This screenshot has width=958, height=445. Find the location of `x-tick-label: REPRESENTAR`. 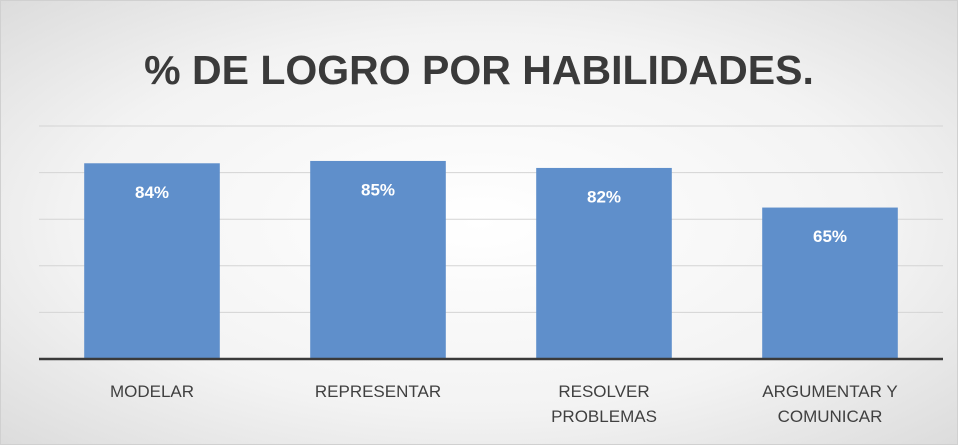

x-tick-label: REPRESENTAR is located at coordinates (378, 391).